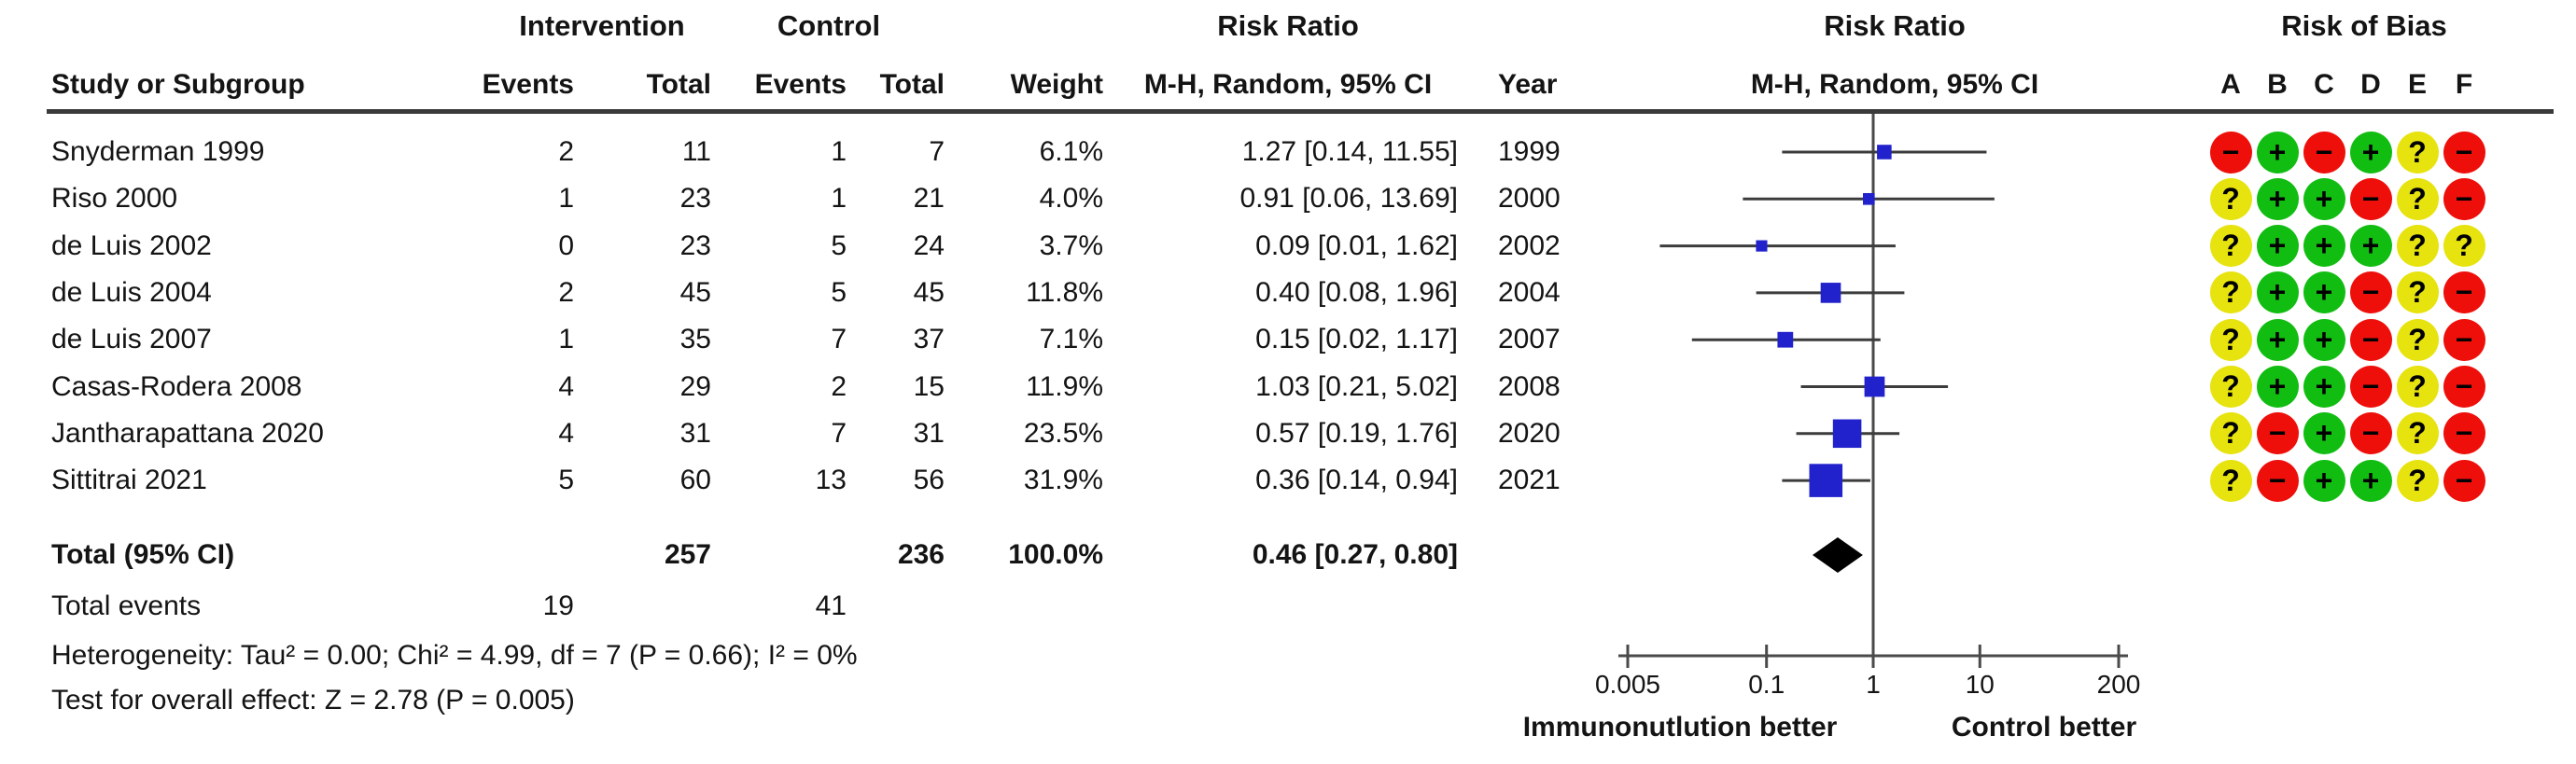 This screenshot has width=2576, height=764. What do you see at coordinates (602, 25) in the screenshot?
I see `group-header-intervention: Intervention` at bounding box center [602, 25].